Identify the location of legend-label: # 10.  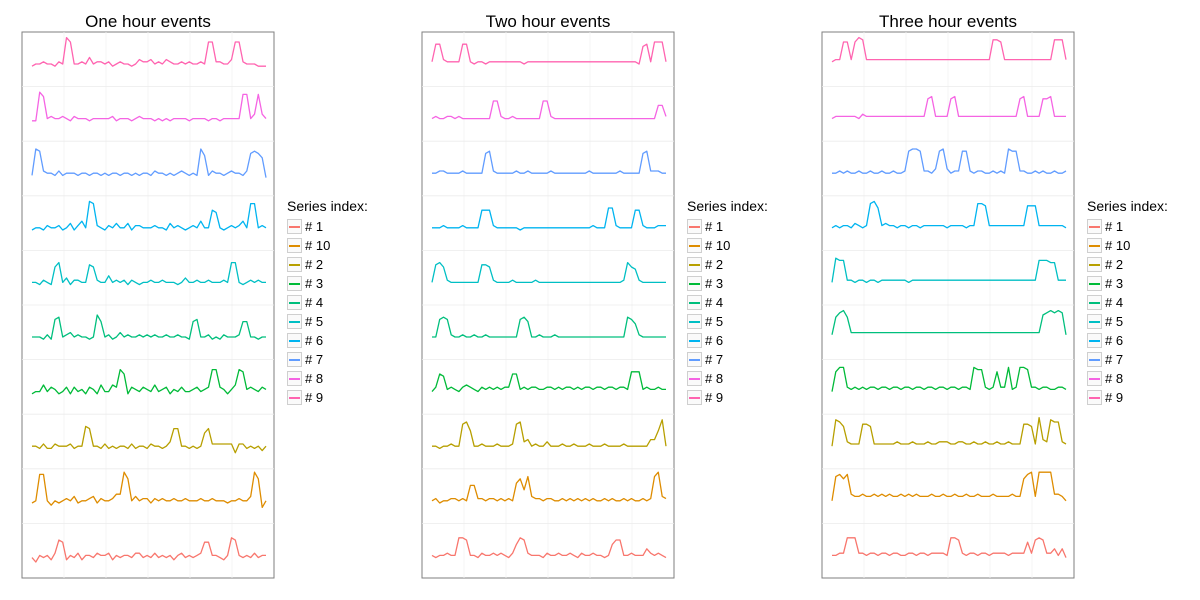
(718, 245).